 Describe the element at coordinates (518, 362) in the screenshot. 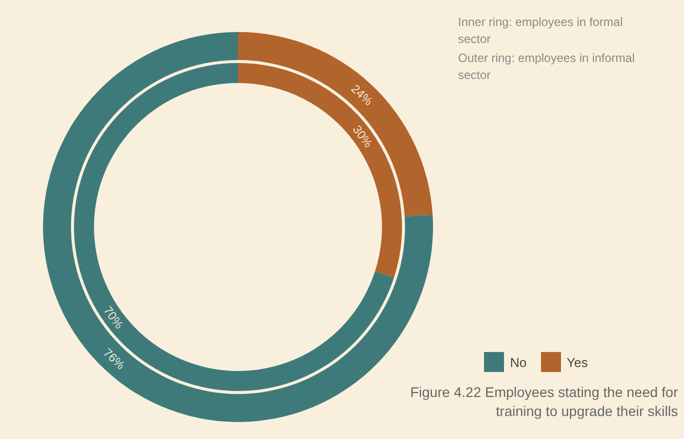

I see `legend-label: No` at that location.